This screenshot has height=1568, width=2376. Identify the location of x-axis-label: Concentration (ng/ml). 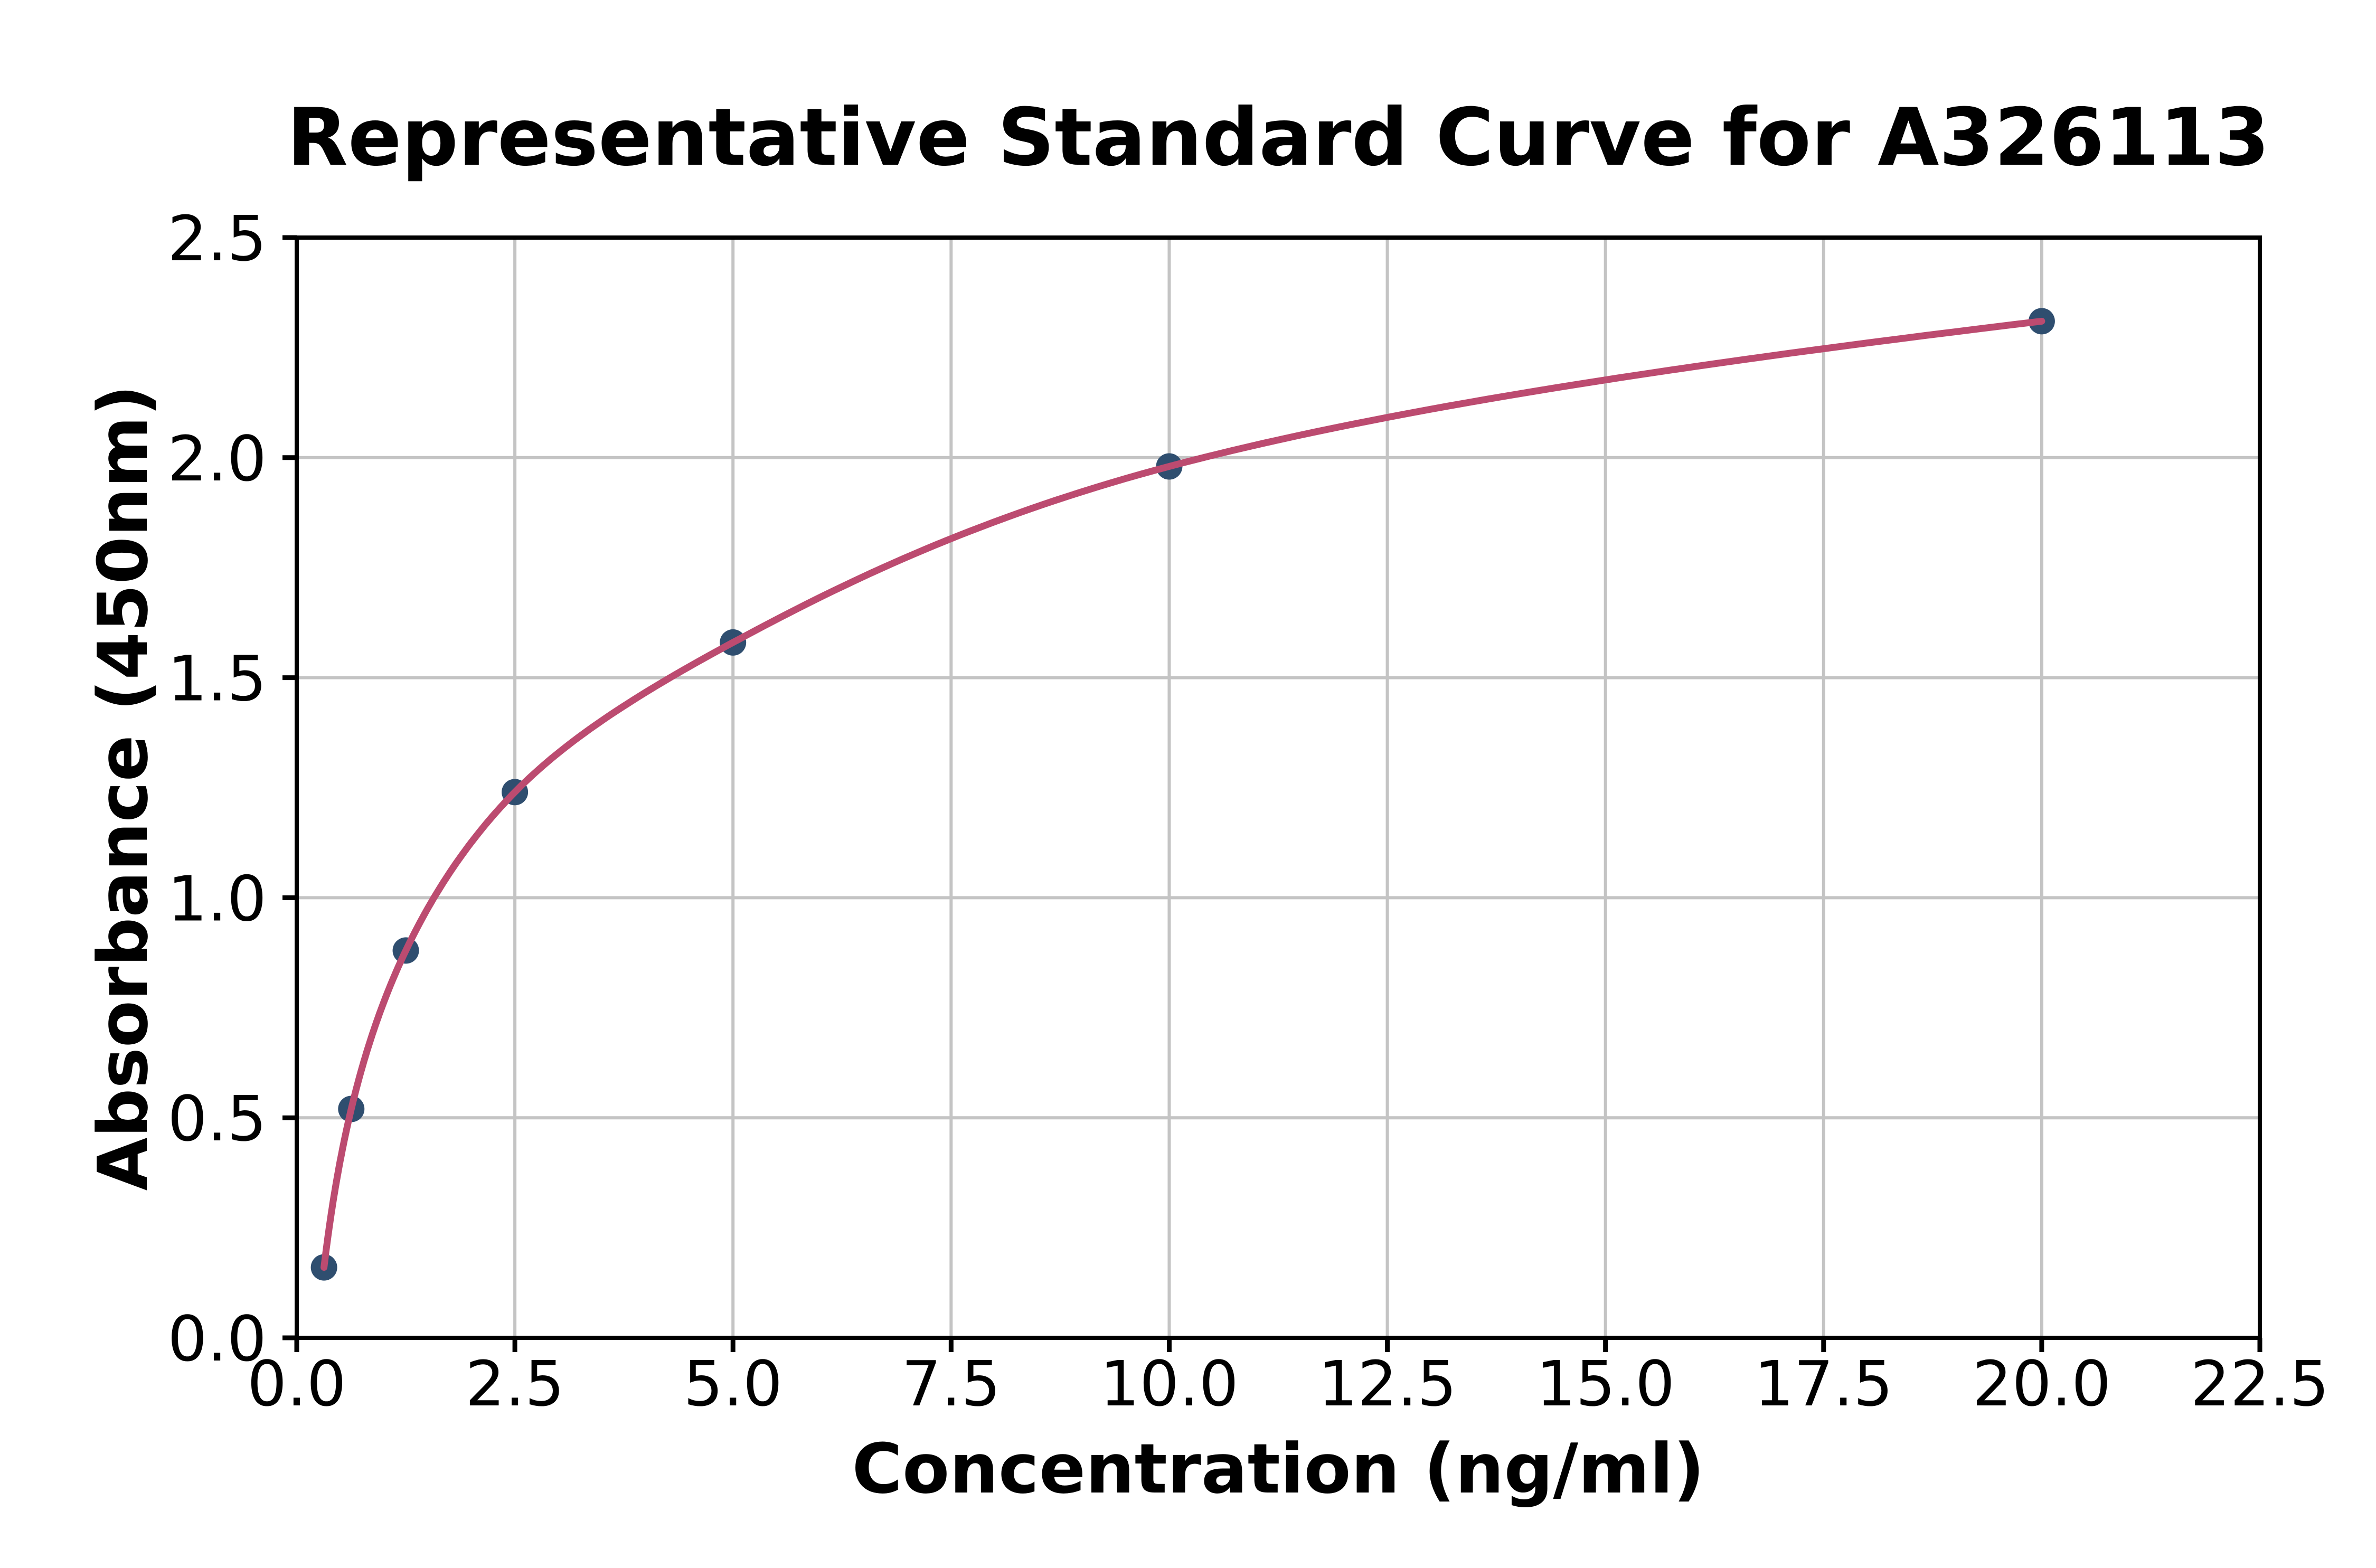
(1279, 1469).